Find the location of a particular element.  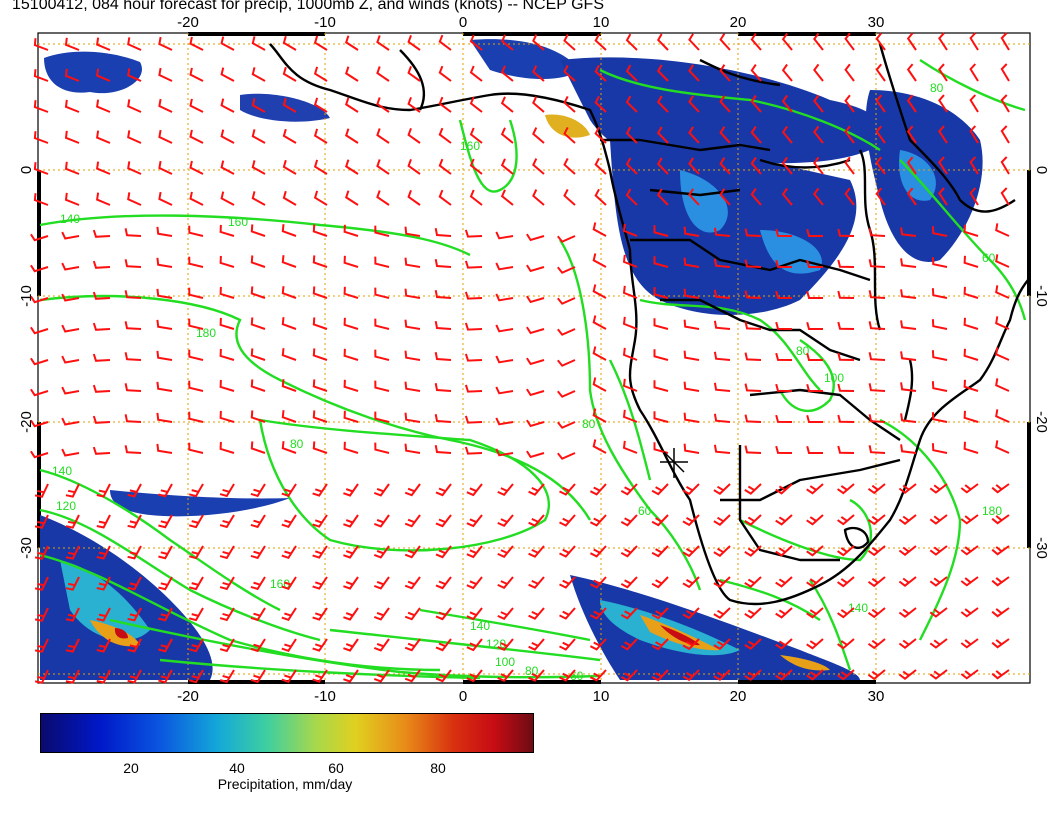

contour-label: 140 is located at coordinates (480, 626).